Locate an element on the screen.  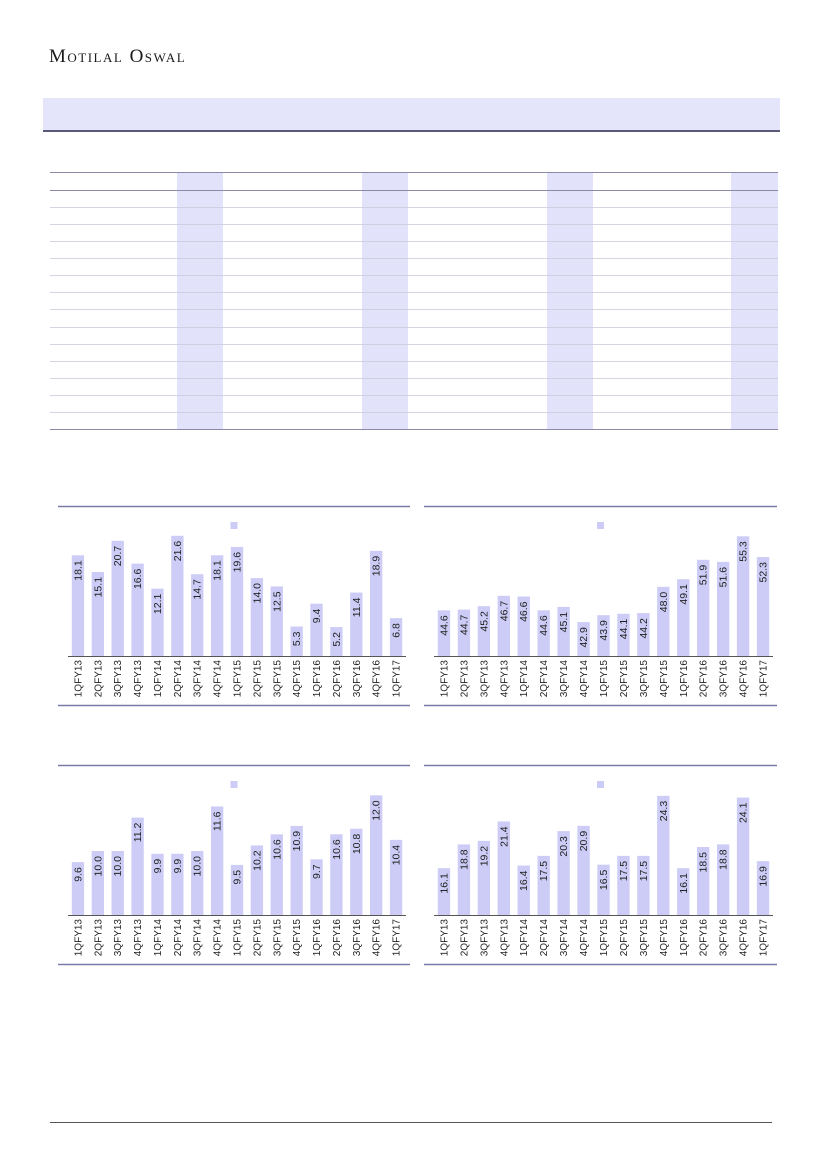
data-label: 16.5 is located at coordinates (604, 880).